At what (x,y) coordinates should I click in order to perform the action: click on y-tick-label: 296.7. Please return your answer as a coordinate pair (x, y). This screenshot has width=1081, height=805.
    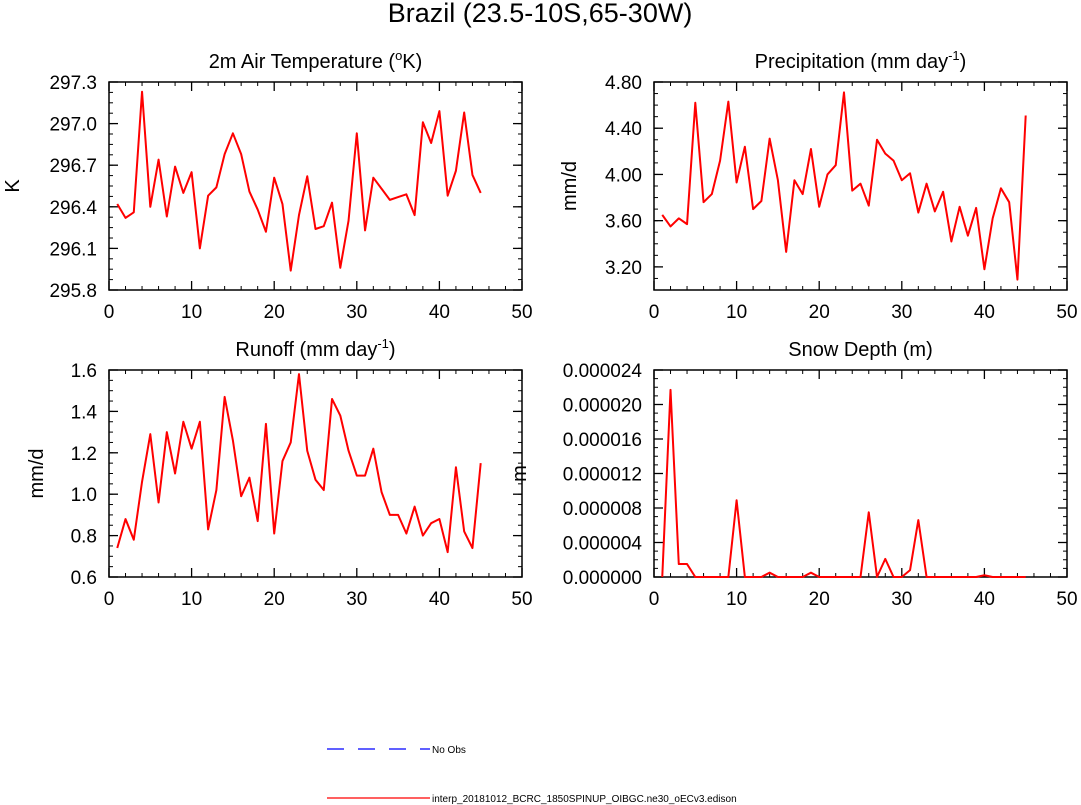
    Looking at the image, I should click on (73, 166).